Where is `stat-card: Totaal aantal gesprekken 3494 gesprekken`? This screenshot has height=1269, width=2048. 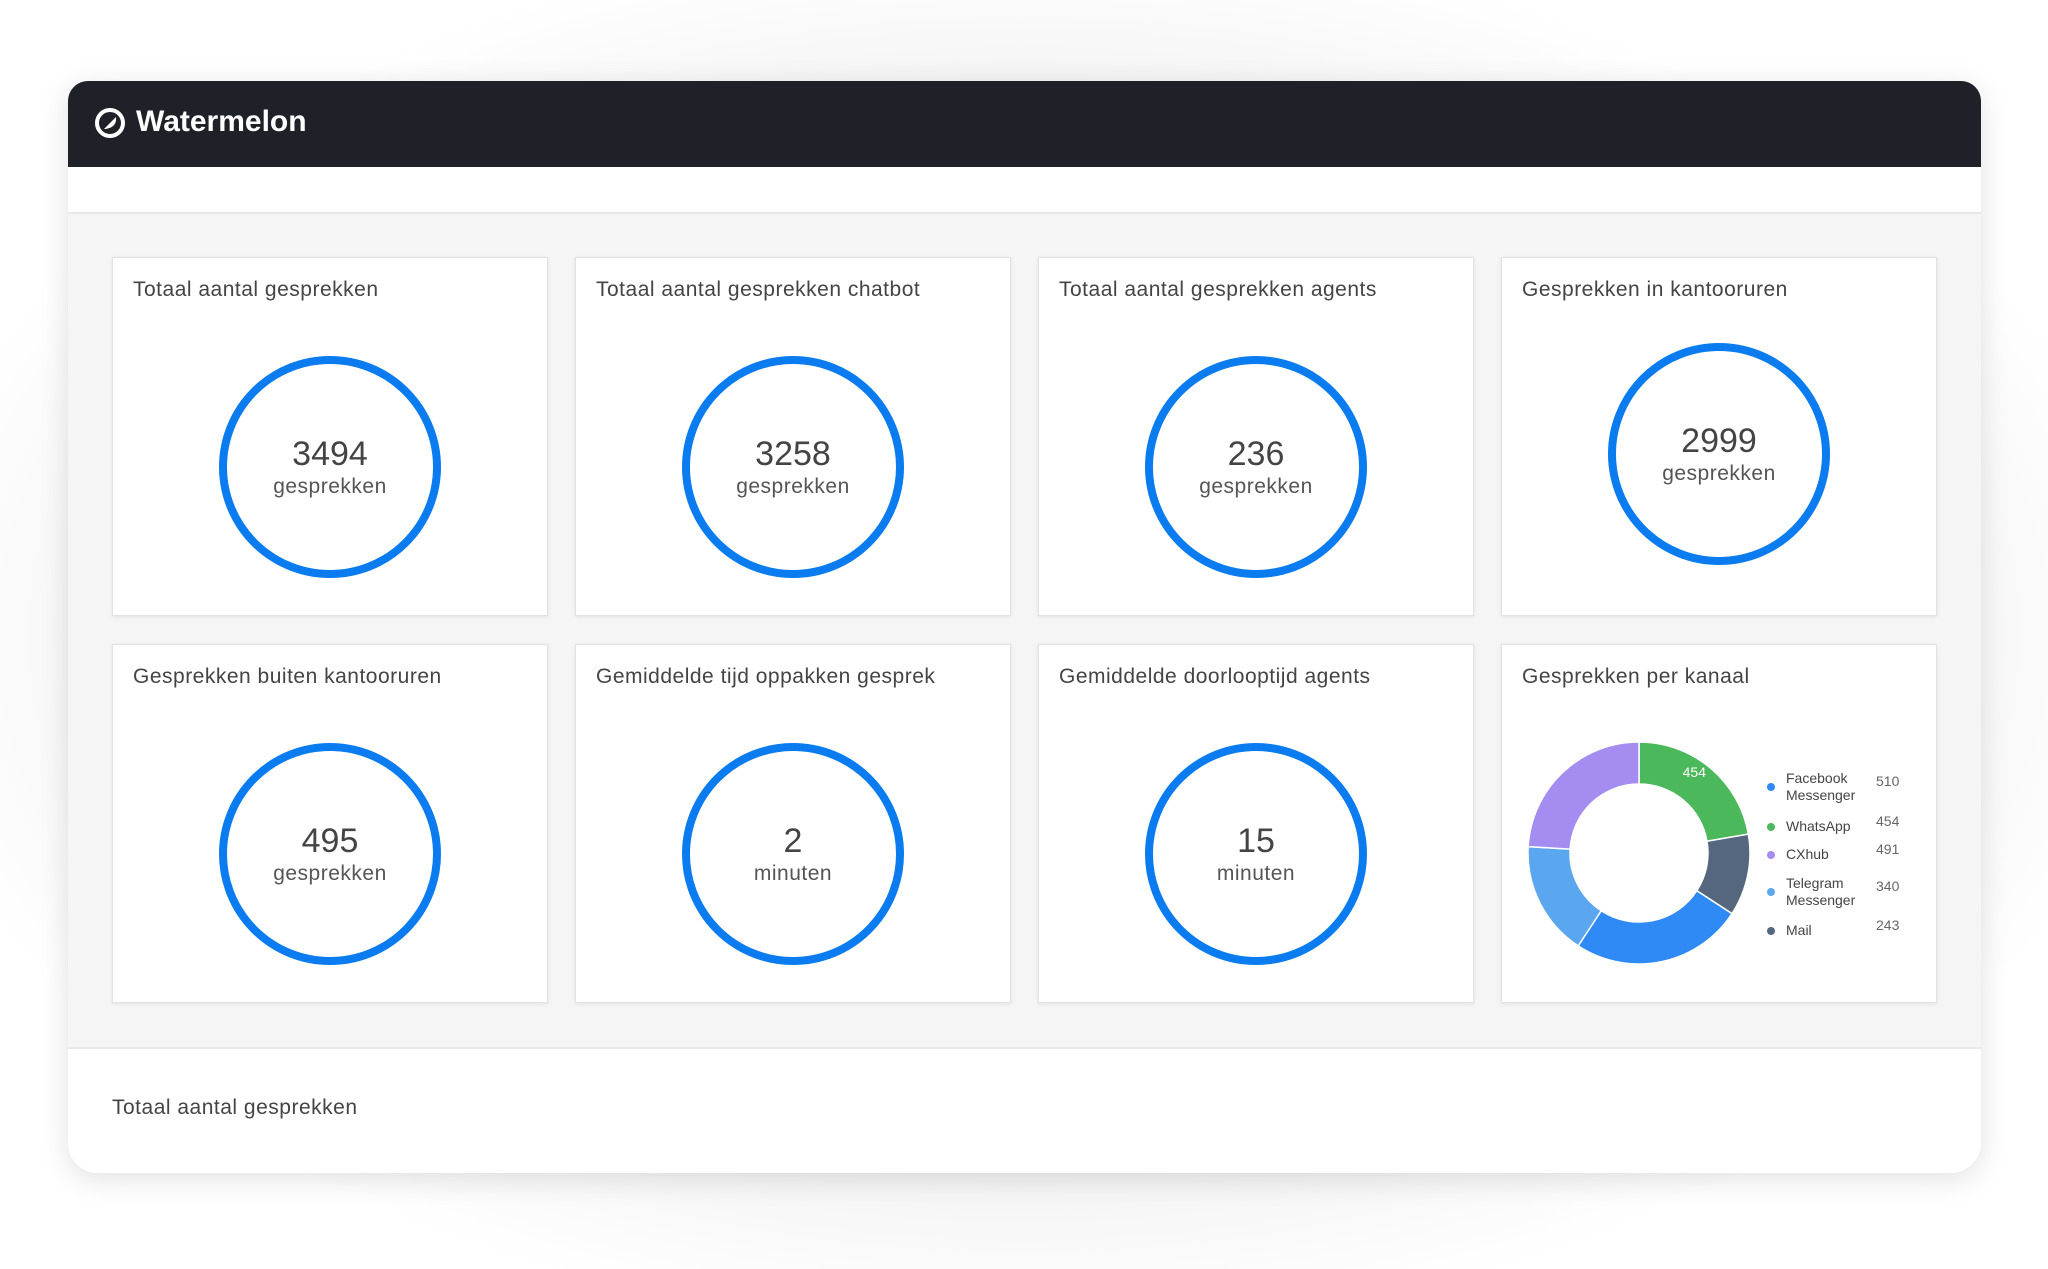
stat-card: Totaal aantal gesprekken 3494 gesprekken is located at coordinates (330, 436).